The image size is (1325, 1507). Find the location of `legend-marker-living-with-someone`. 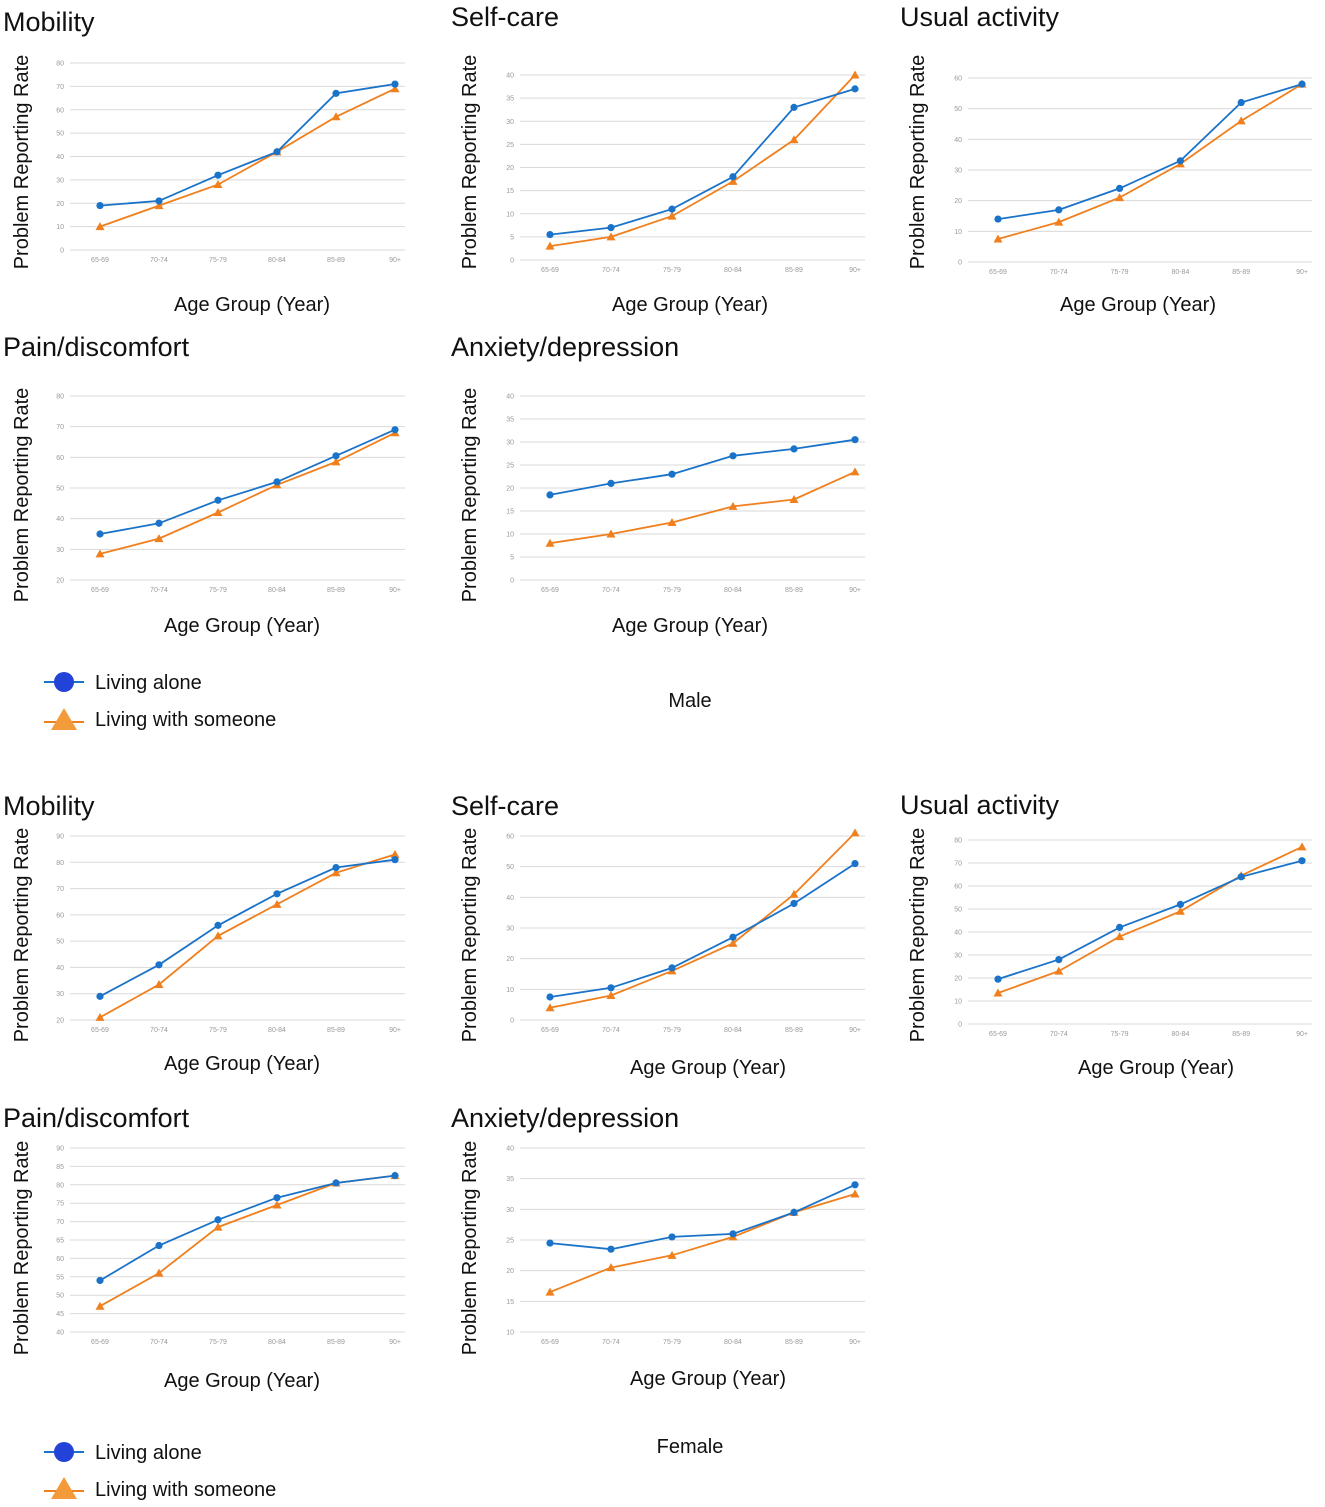

legend-marker-living-with-someone is located at coordinates (64, 719).